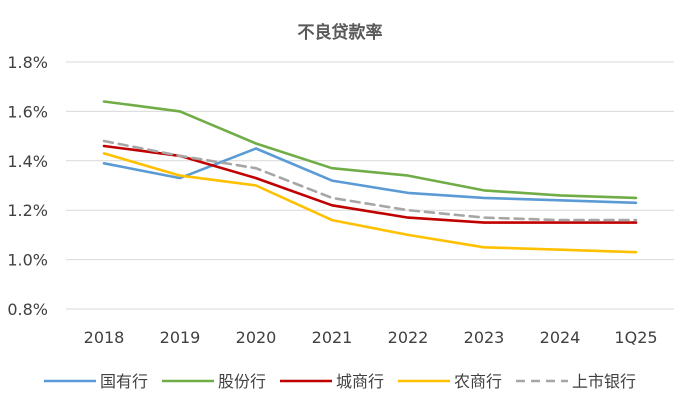 This screenshot has height=409, width=681. Describe the element at coordinates (560, 337) in the screenshot. I see `x-tick-label: 2024` at that location.